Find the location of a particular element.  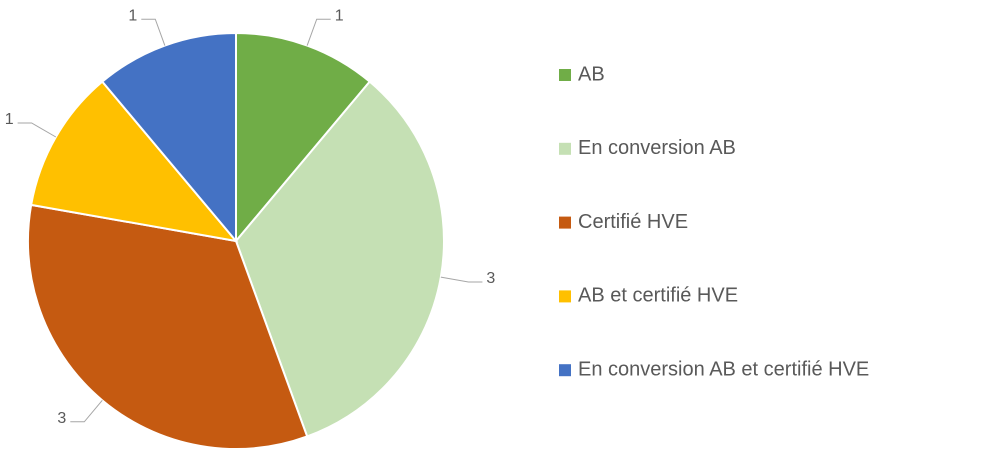

legend-label: En conversion AB is located at coordinates (657, 148).